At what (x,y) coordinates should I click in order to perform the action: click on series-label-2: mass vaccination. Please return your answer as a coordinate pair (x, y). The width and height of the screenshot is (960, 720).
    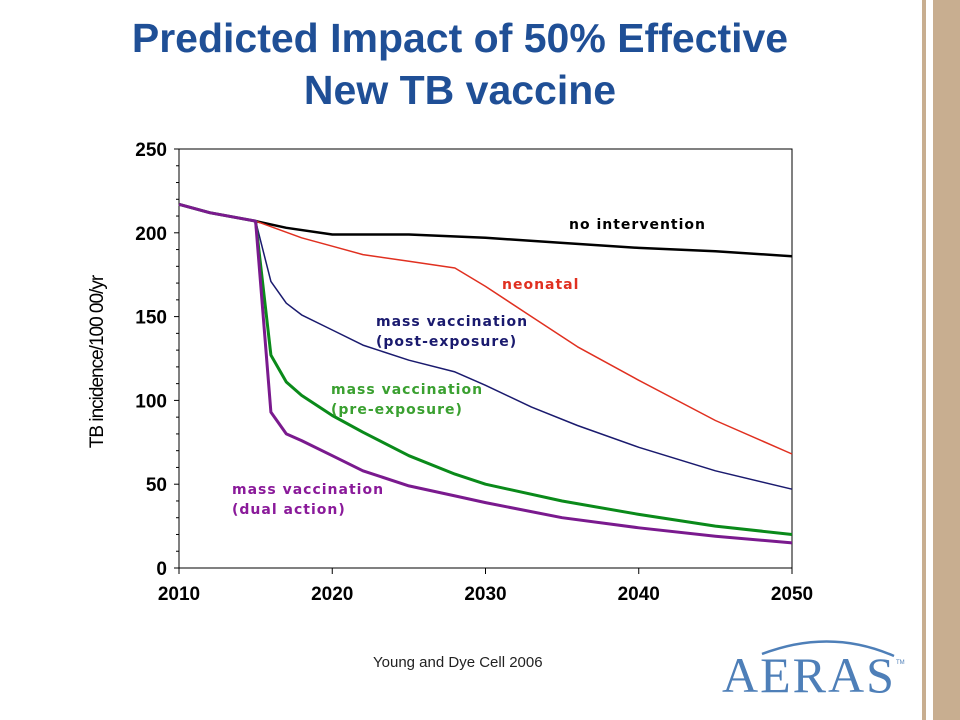
    Looking at the image, I should click on (452, 322).